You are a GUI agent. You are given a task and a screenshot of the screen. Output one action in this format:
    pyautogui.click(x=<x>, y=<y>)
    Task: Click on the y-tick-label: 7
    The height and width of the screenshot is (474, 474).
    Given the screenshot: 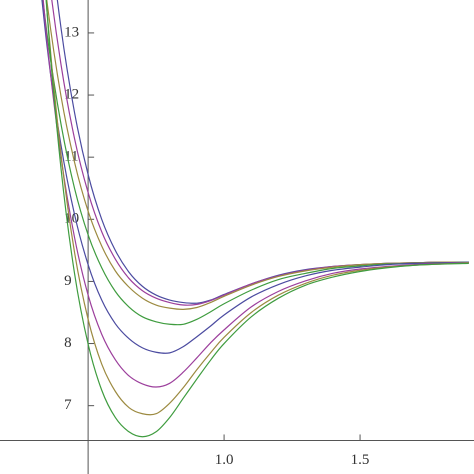 What is the action you would take?
    pyautogui.click(x=68, y=405)
    